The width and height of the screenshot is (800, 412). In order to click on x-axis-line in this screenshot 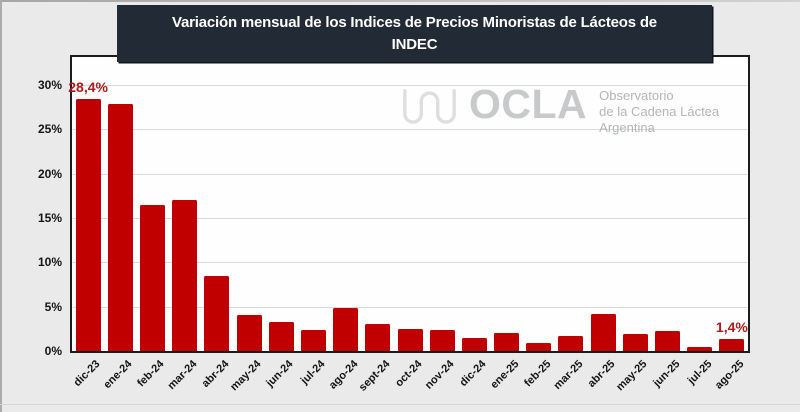, I will do `click(410, 352)`.